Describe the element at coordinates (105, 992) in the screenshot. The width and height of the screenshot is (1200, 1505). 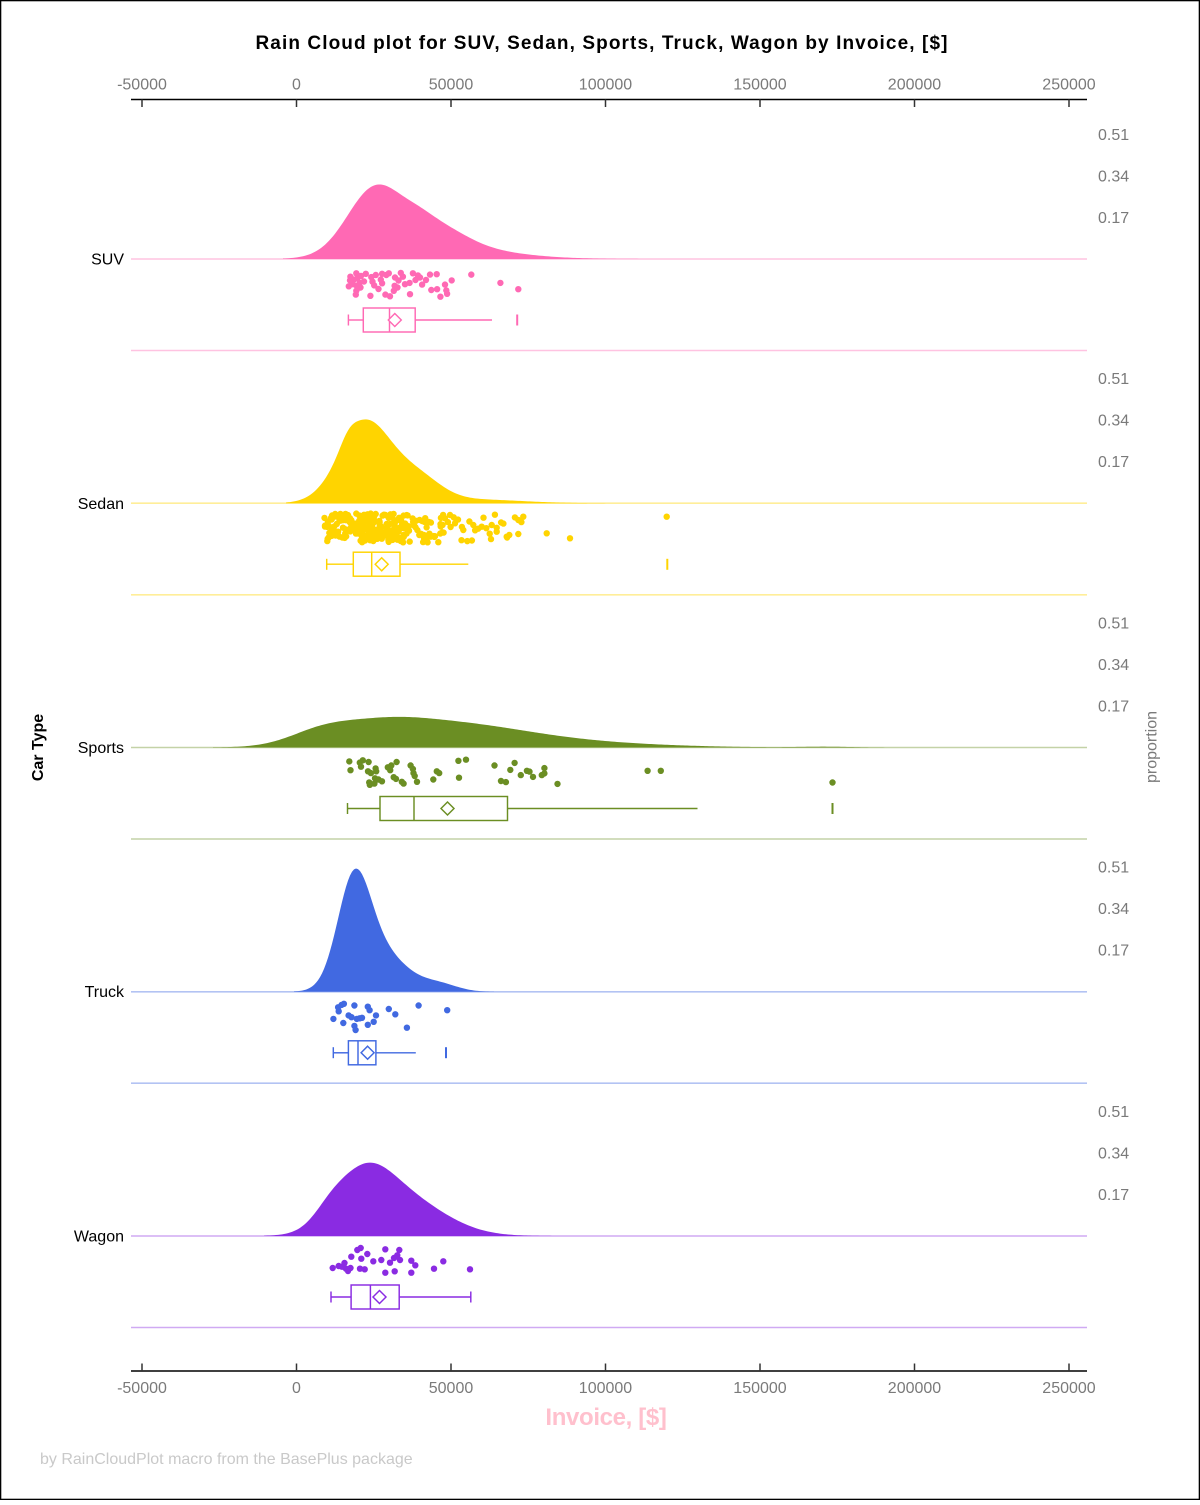
I see `svg-text: Truck` at that location.